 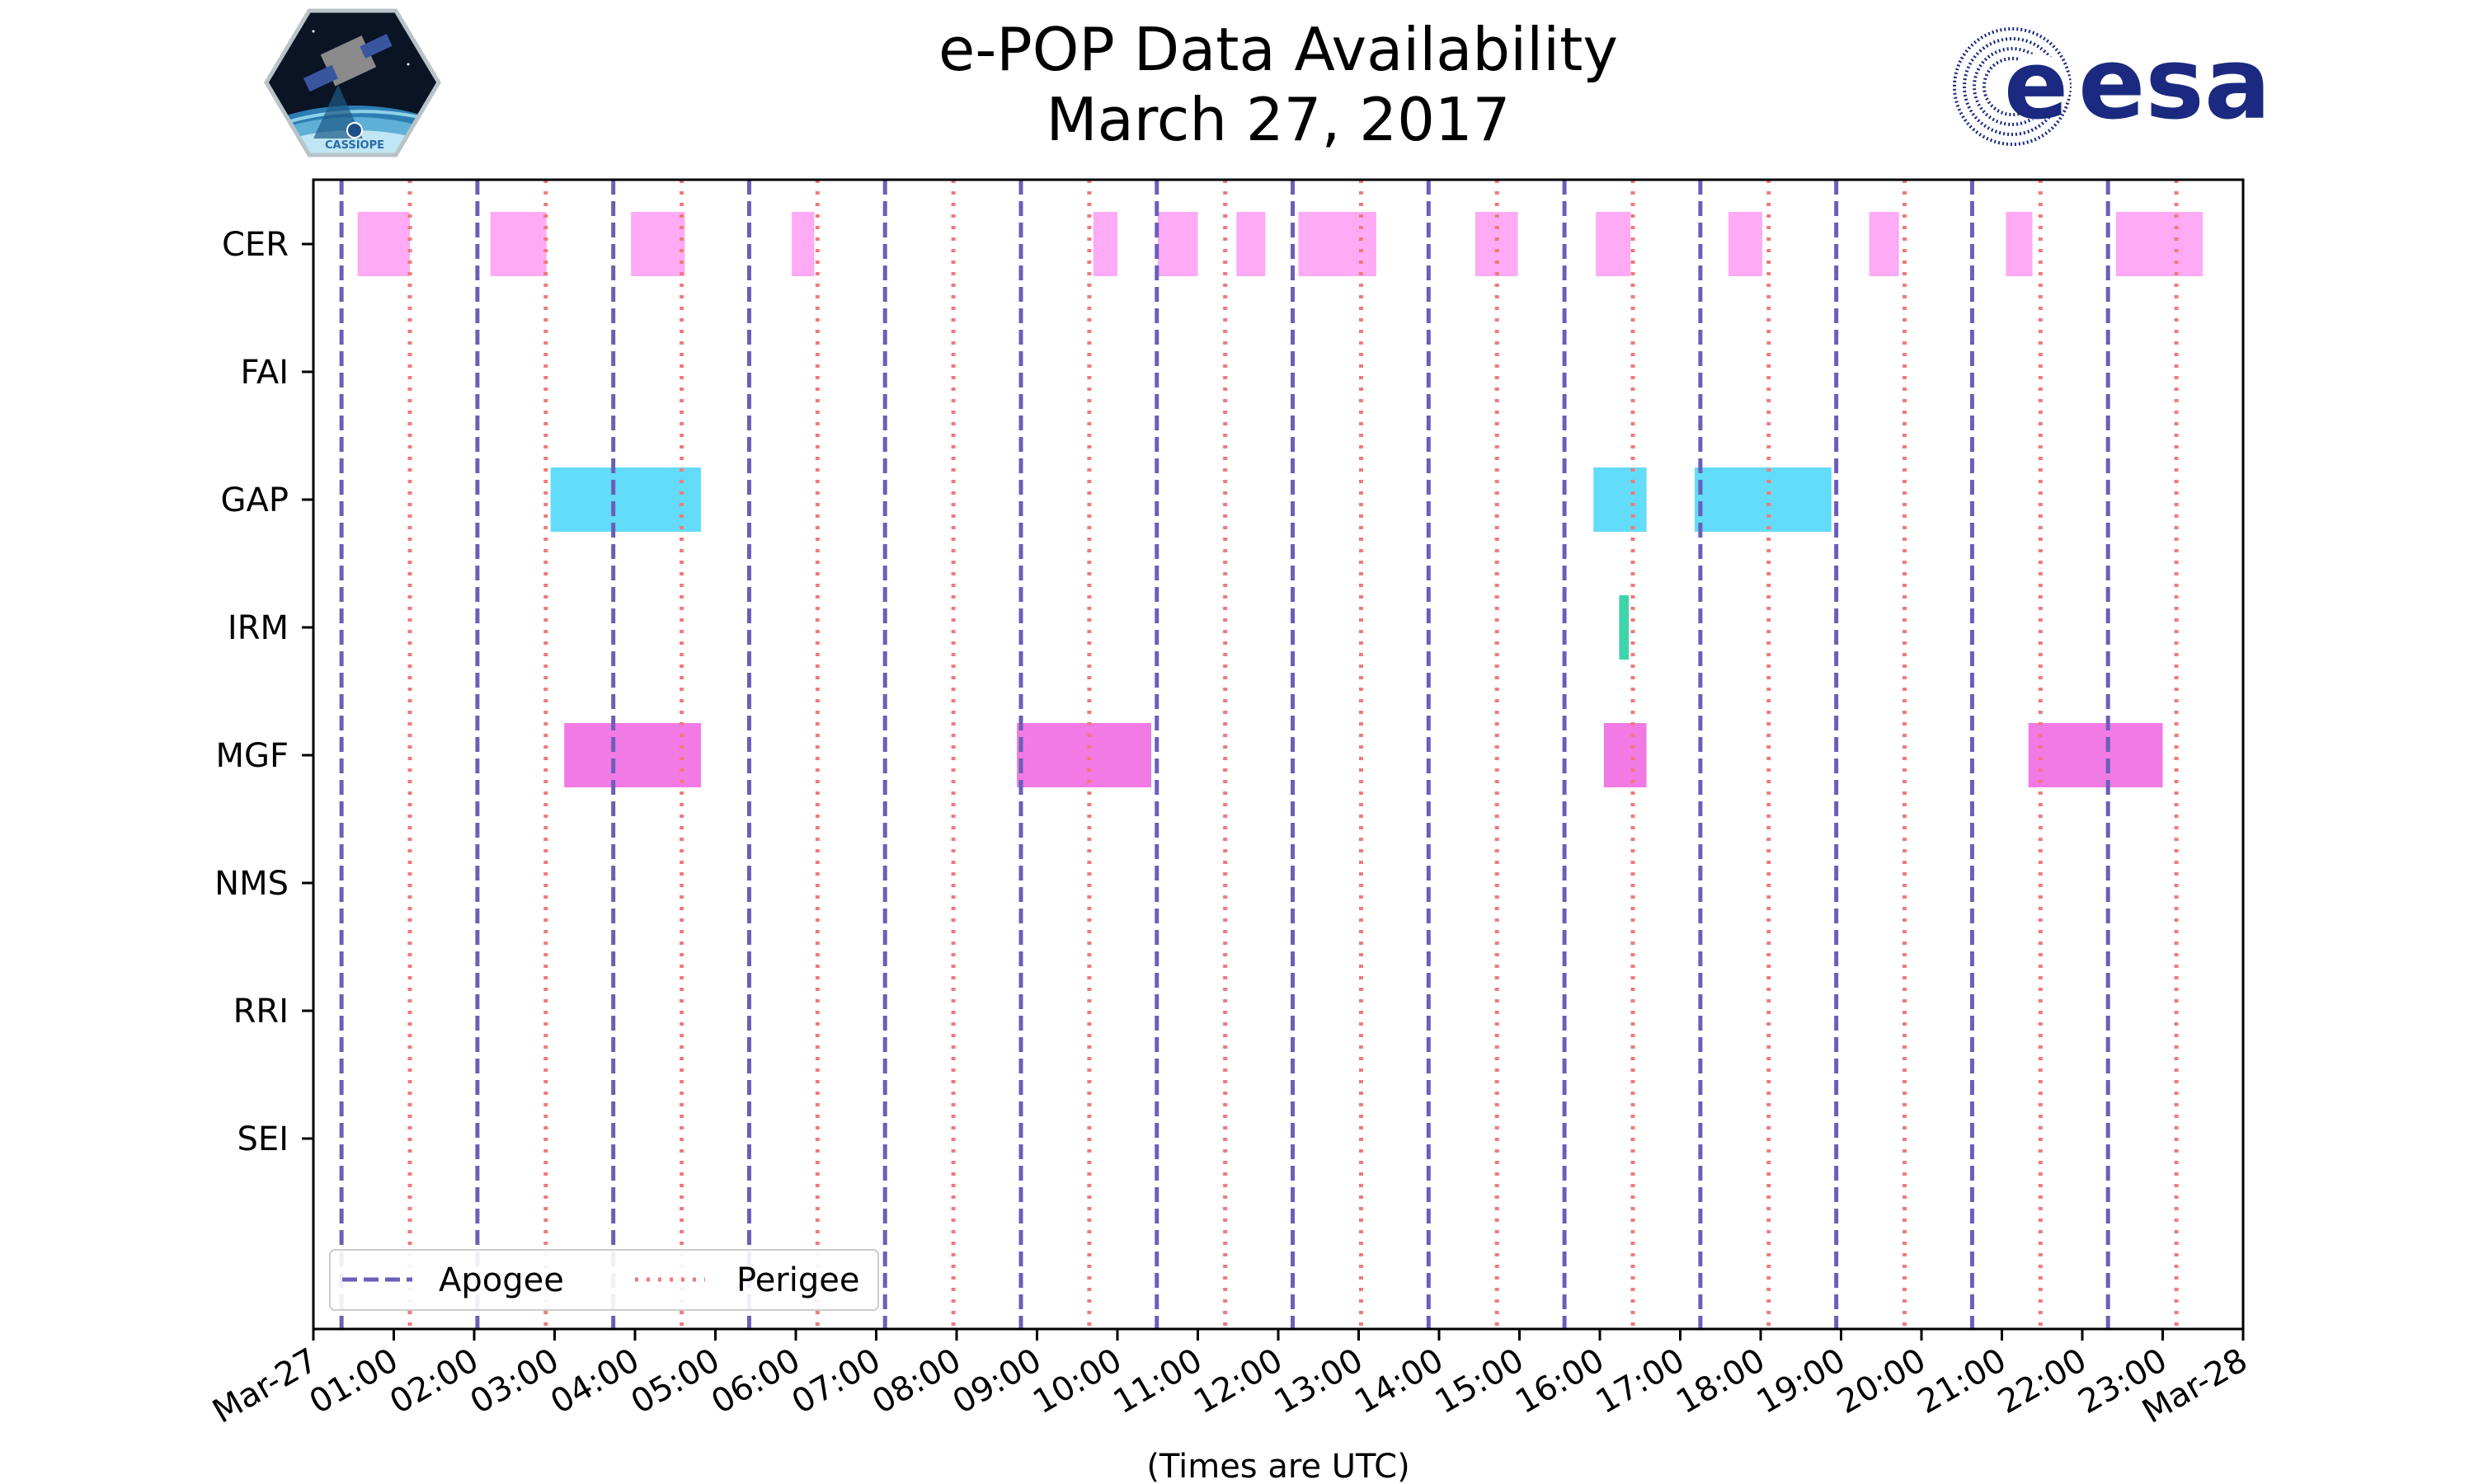 What do you see at coordinates (258, 628) in the screenshot?
I see `y-tick-label: IRM` at bounding box center [258, 628].